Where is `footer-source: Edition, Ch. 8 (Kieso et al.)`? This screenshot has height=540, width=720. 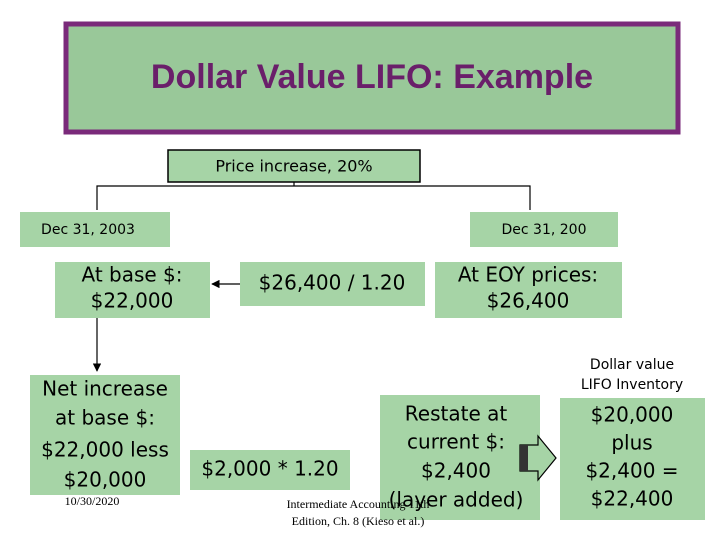
footer-source: Edition, Ch. 8 (Kieso et al.) is located at coordinates (358, 521).